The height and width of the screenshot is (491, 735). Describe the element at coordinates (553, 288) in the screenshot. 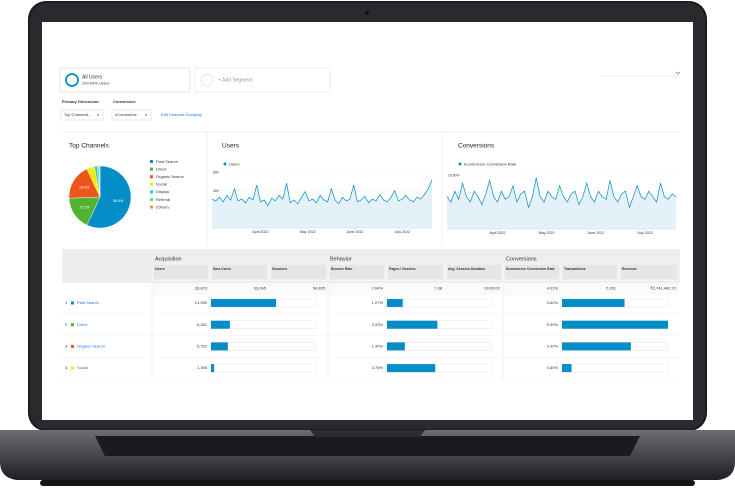

I see `total-value: 4.01%` at that location.